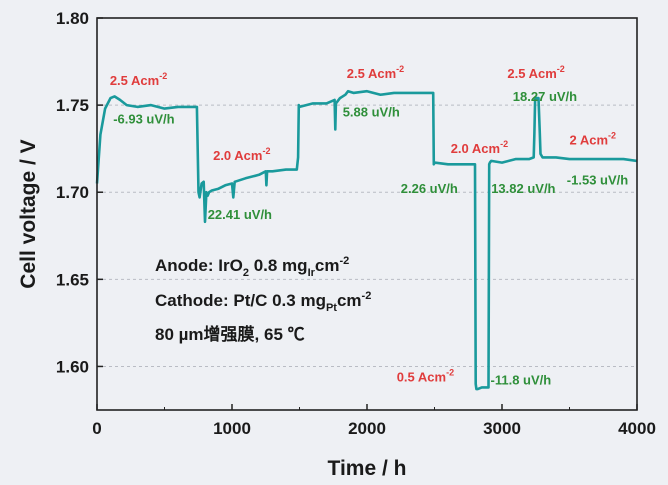 This screenshot has height=485, width=668. I want to click on y-axis: 1.60 1.65 1.70 1.75 1.80, so click(79, 192).